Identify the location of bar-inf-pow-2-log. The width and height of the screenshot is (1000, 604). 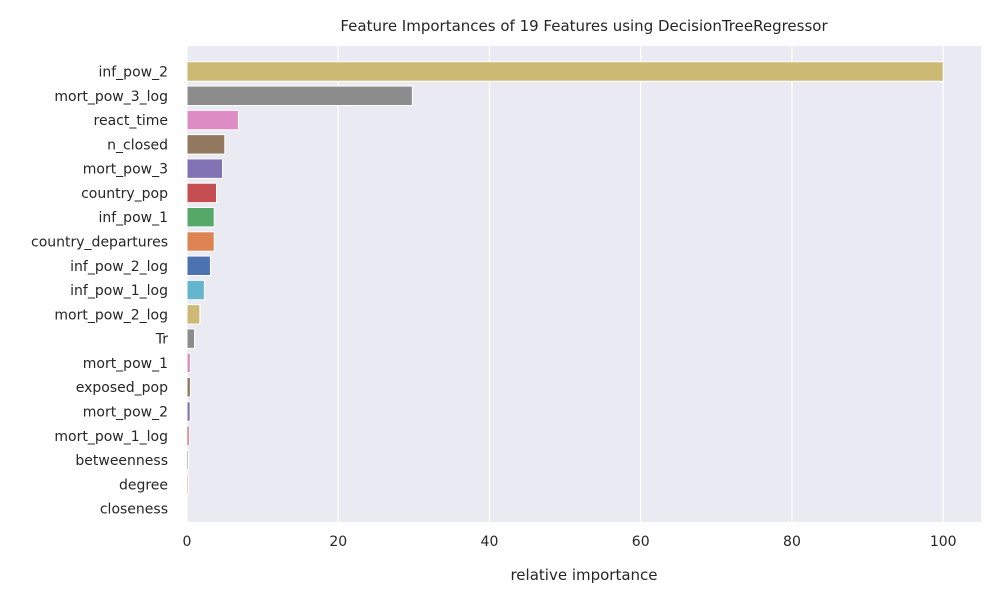
(198, 266).